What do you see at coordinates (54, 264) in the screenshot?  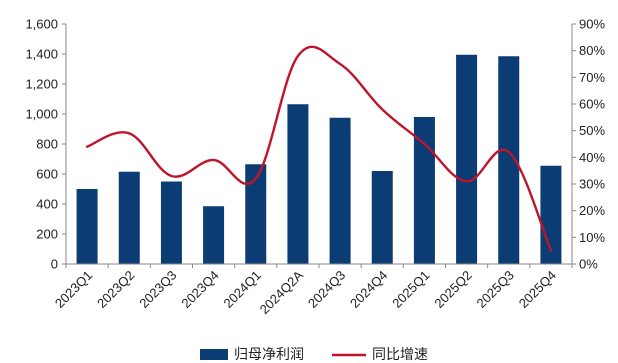 I see `left-y-tick-label: 0` at bounding box center [54, 264].